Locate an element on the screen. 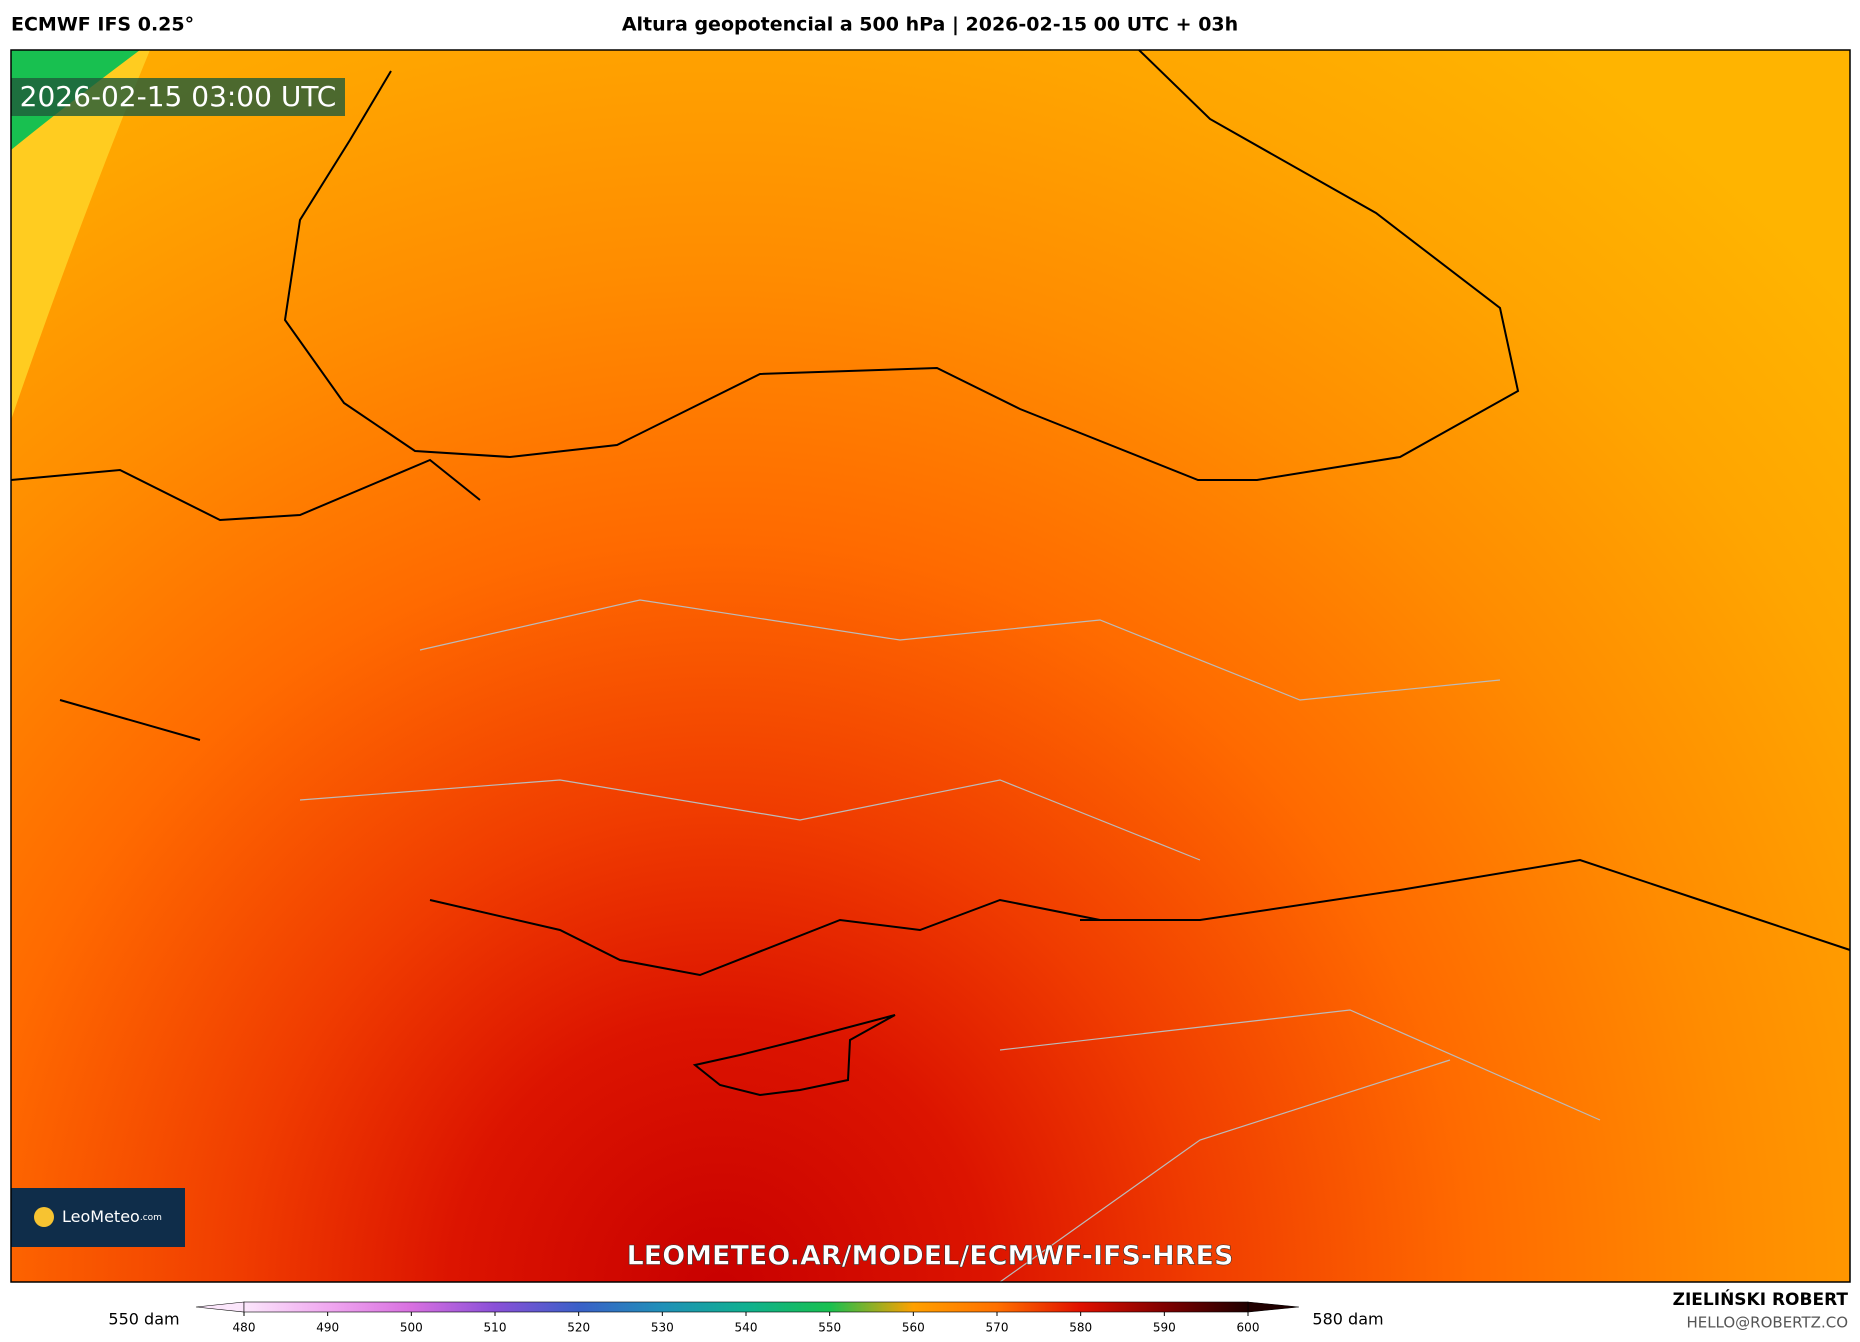 This screenshot has height=1342, width=1860. colorbar-tick-label: 580 is located at coordinates (1080, 1328).